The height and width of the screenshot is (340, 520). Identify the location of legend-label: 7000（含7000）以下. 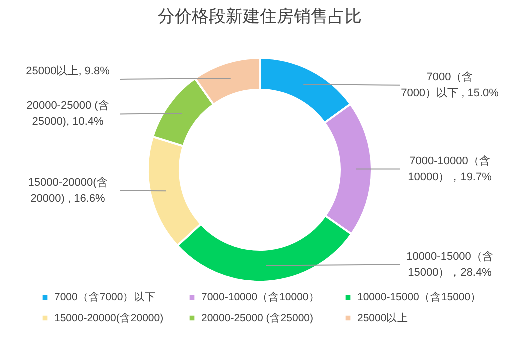
(105, 297).